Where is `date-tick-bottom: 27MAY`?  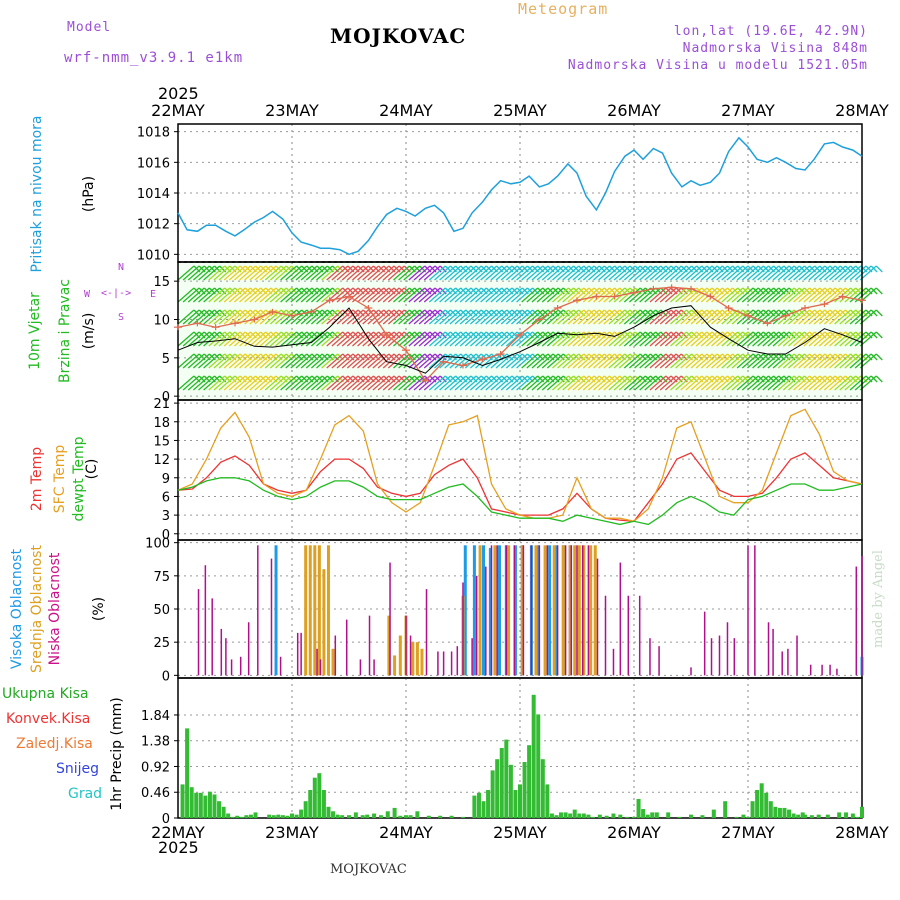 date-tick-bottom: 27MAY is located at coordinates (748, 832).